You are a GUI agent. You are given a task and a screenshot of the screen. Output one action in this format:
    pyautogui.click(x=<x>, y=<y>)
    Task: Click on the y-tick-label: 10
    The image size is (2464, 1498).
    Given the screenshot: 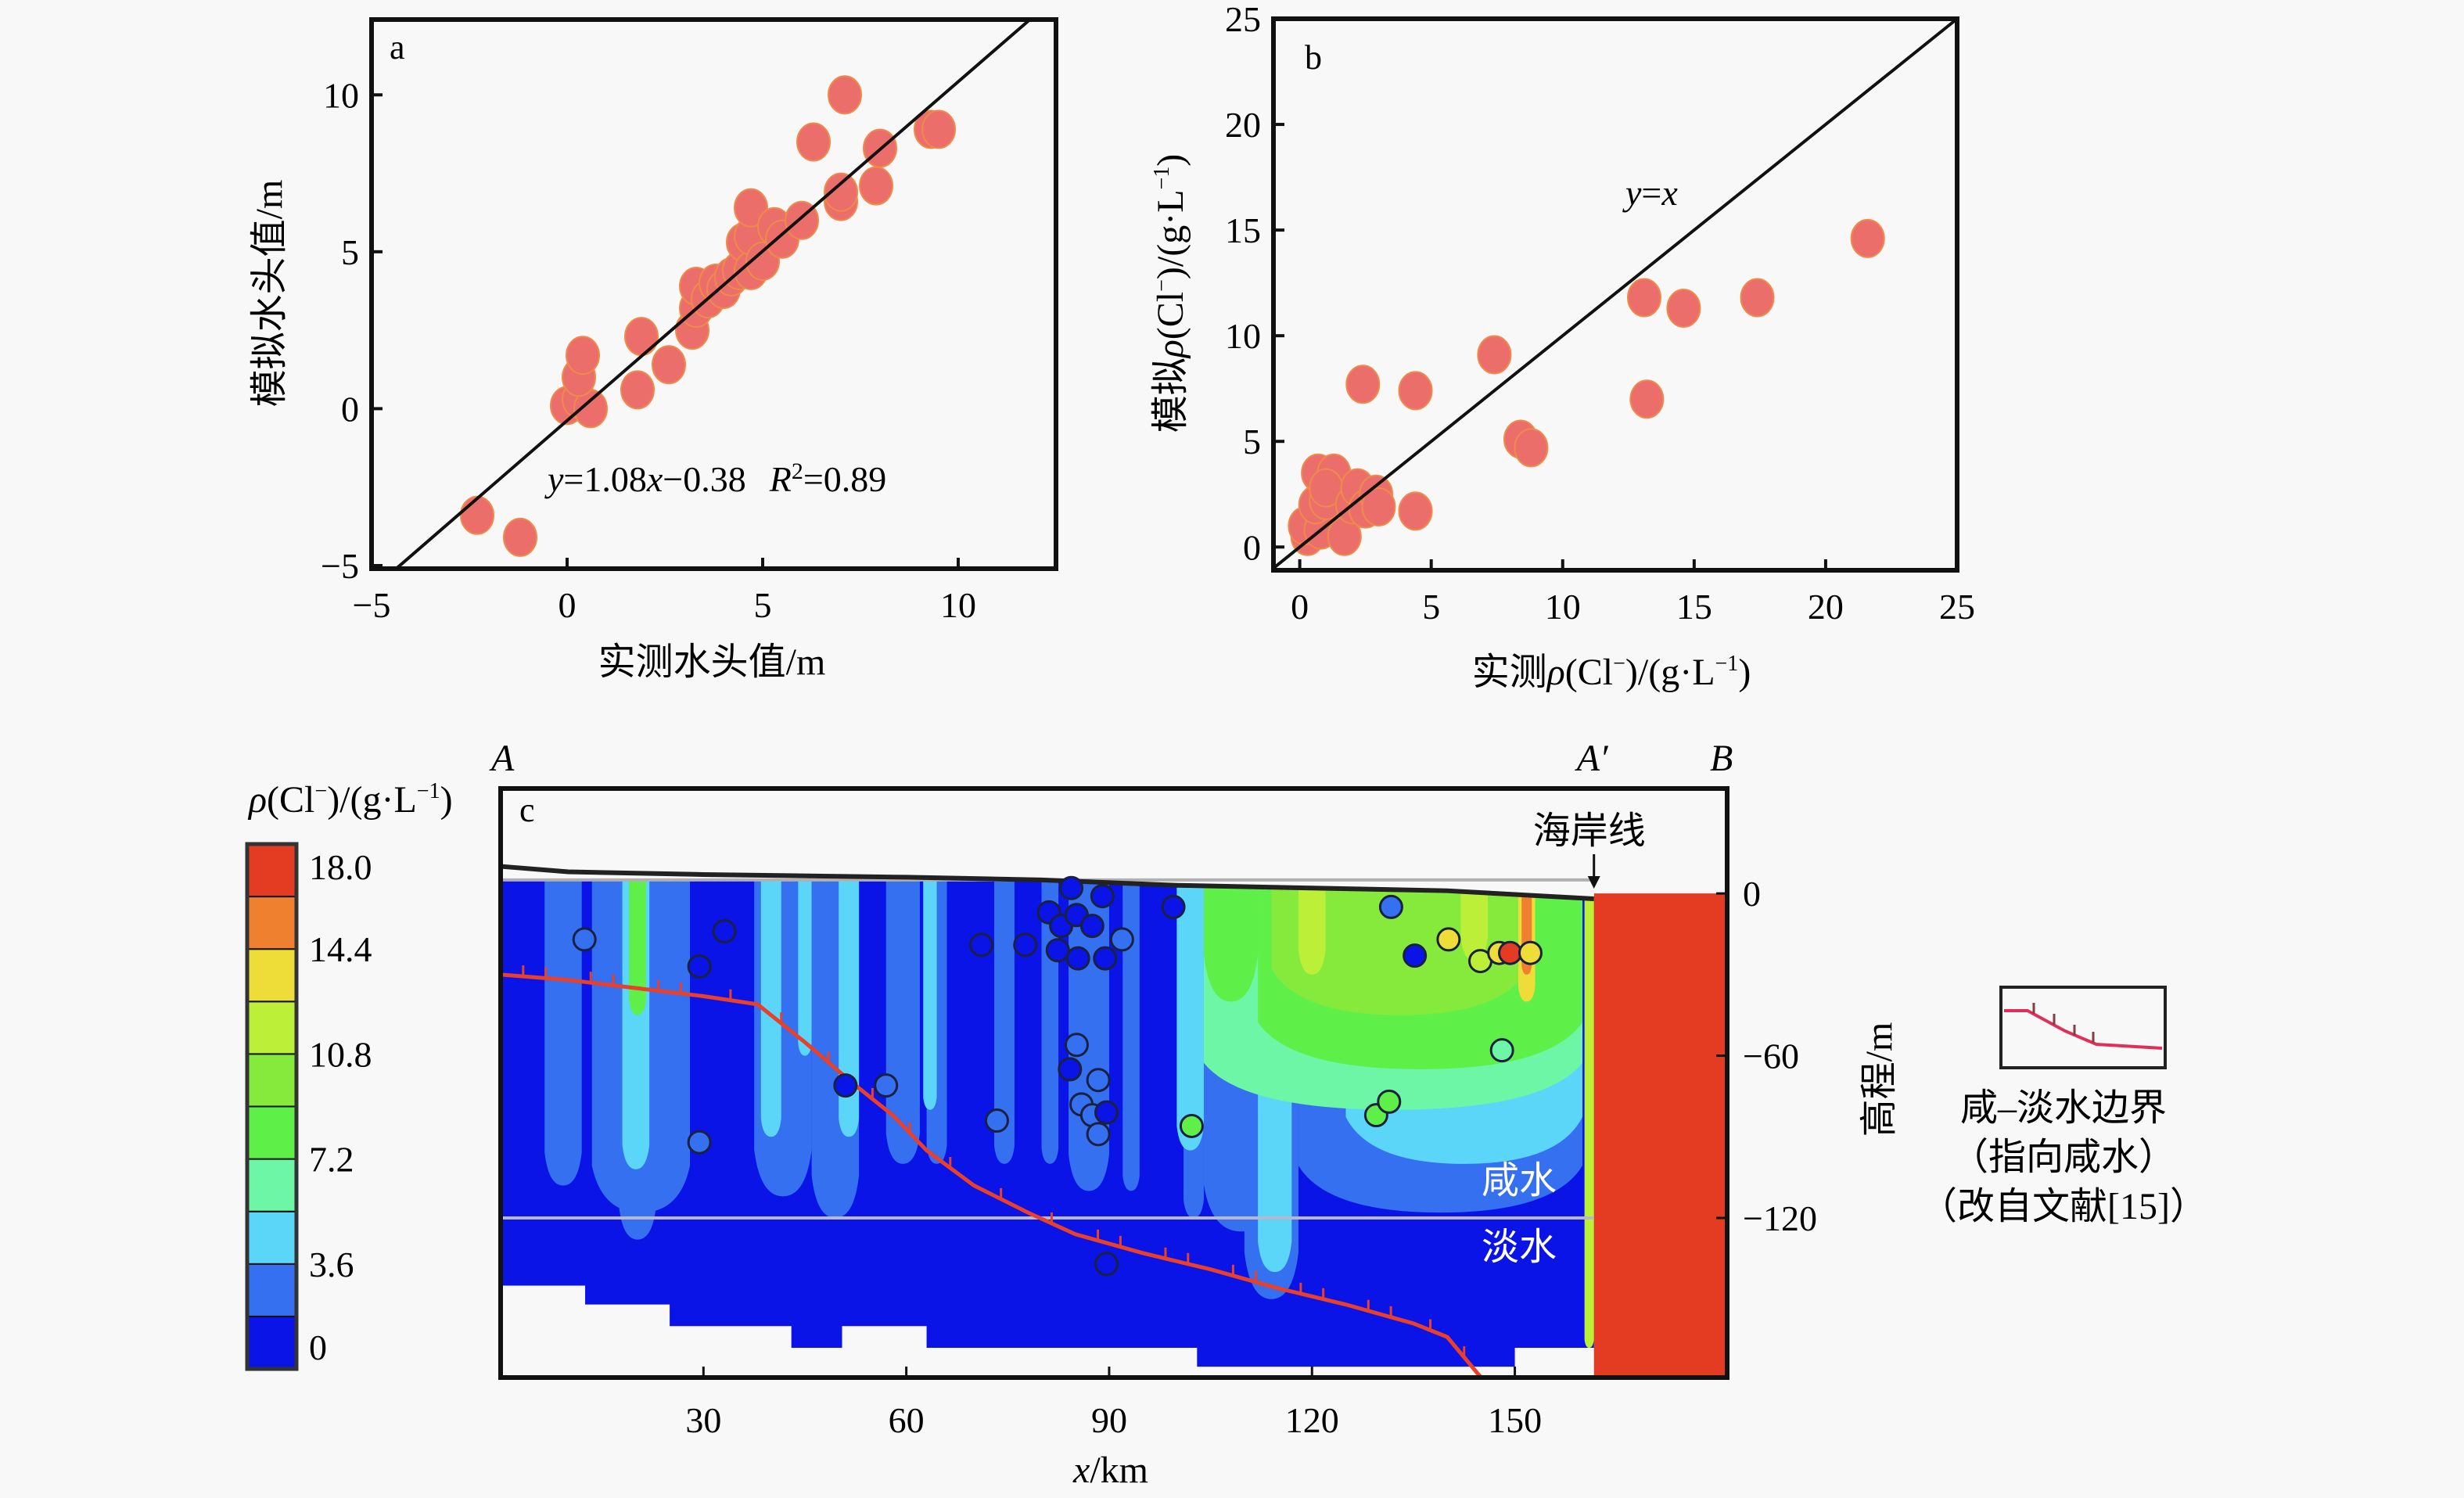 What is the action you would take?
    pyautogui.click(x=341, y=95)
    